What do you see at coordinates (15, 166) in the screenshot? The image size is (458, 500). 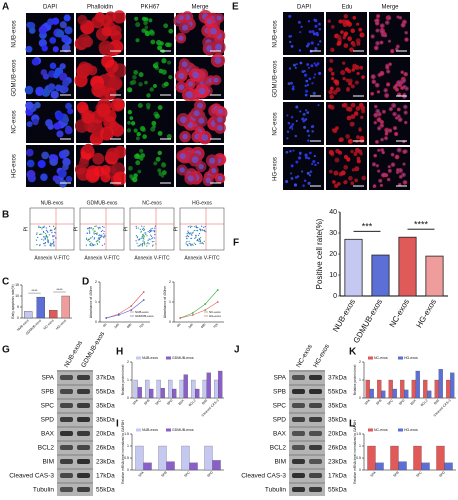 I see `row-label: HG-exos` at bounding box center [15, 166].